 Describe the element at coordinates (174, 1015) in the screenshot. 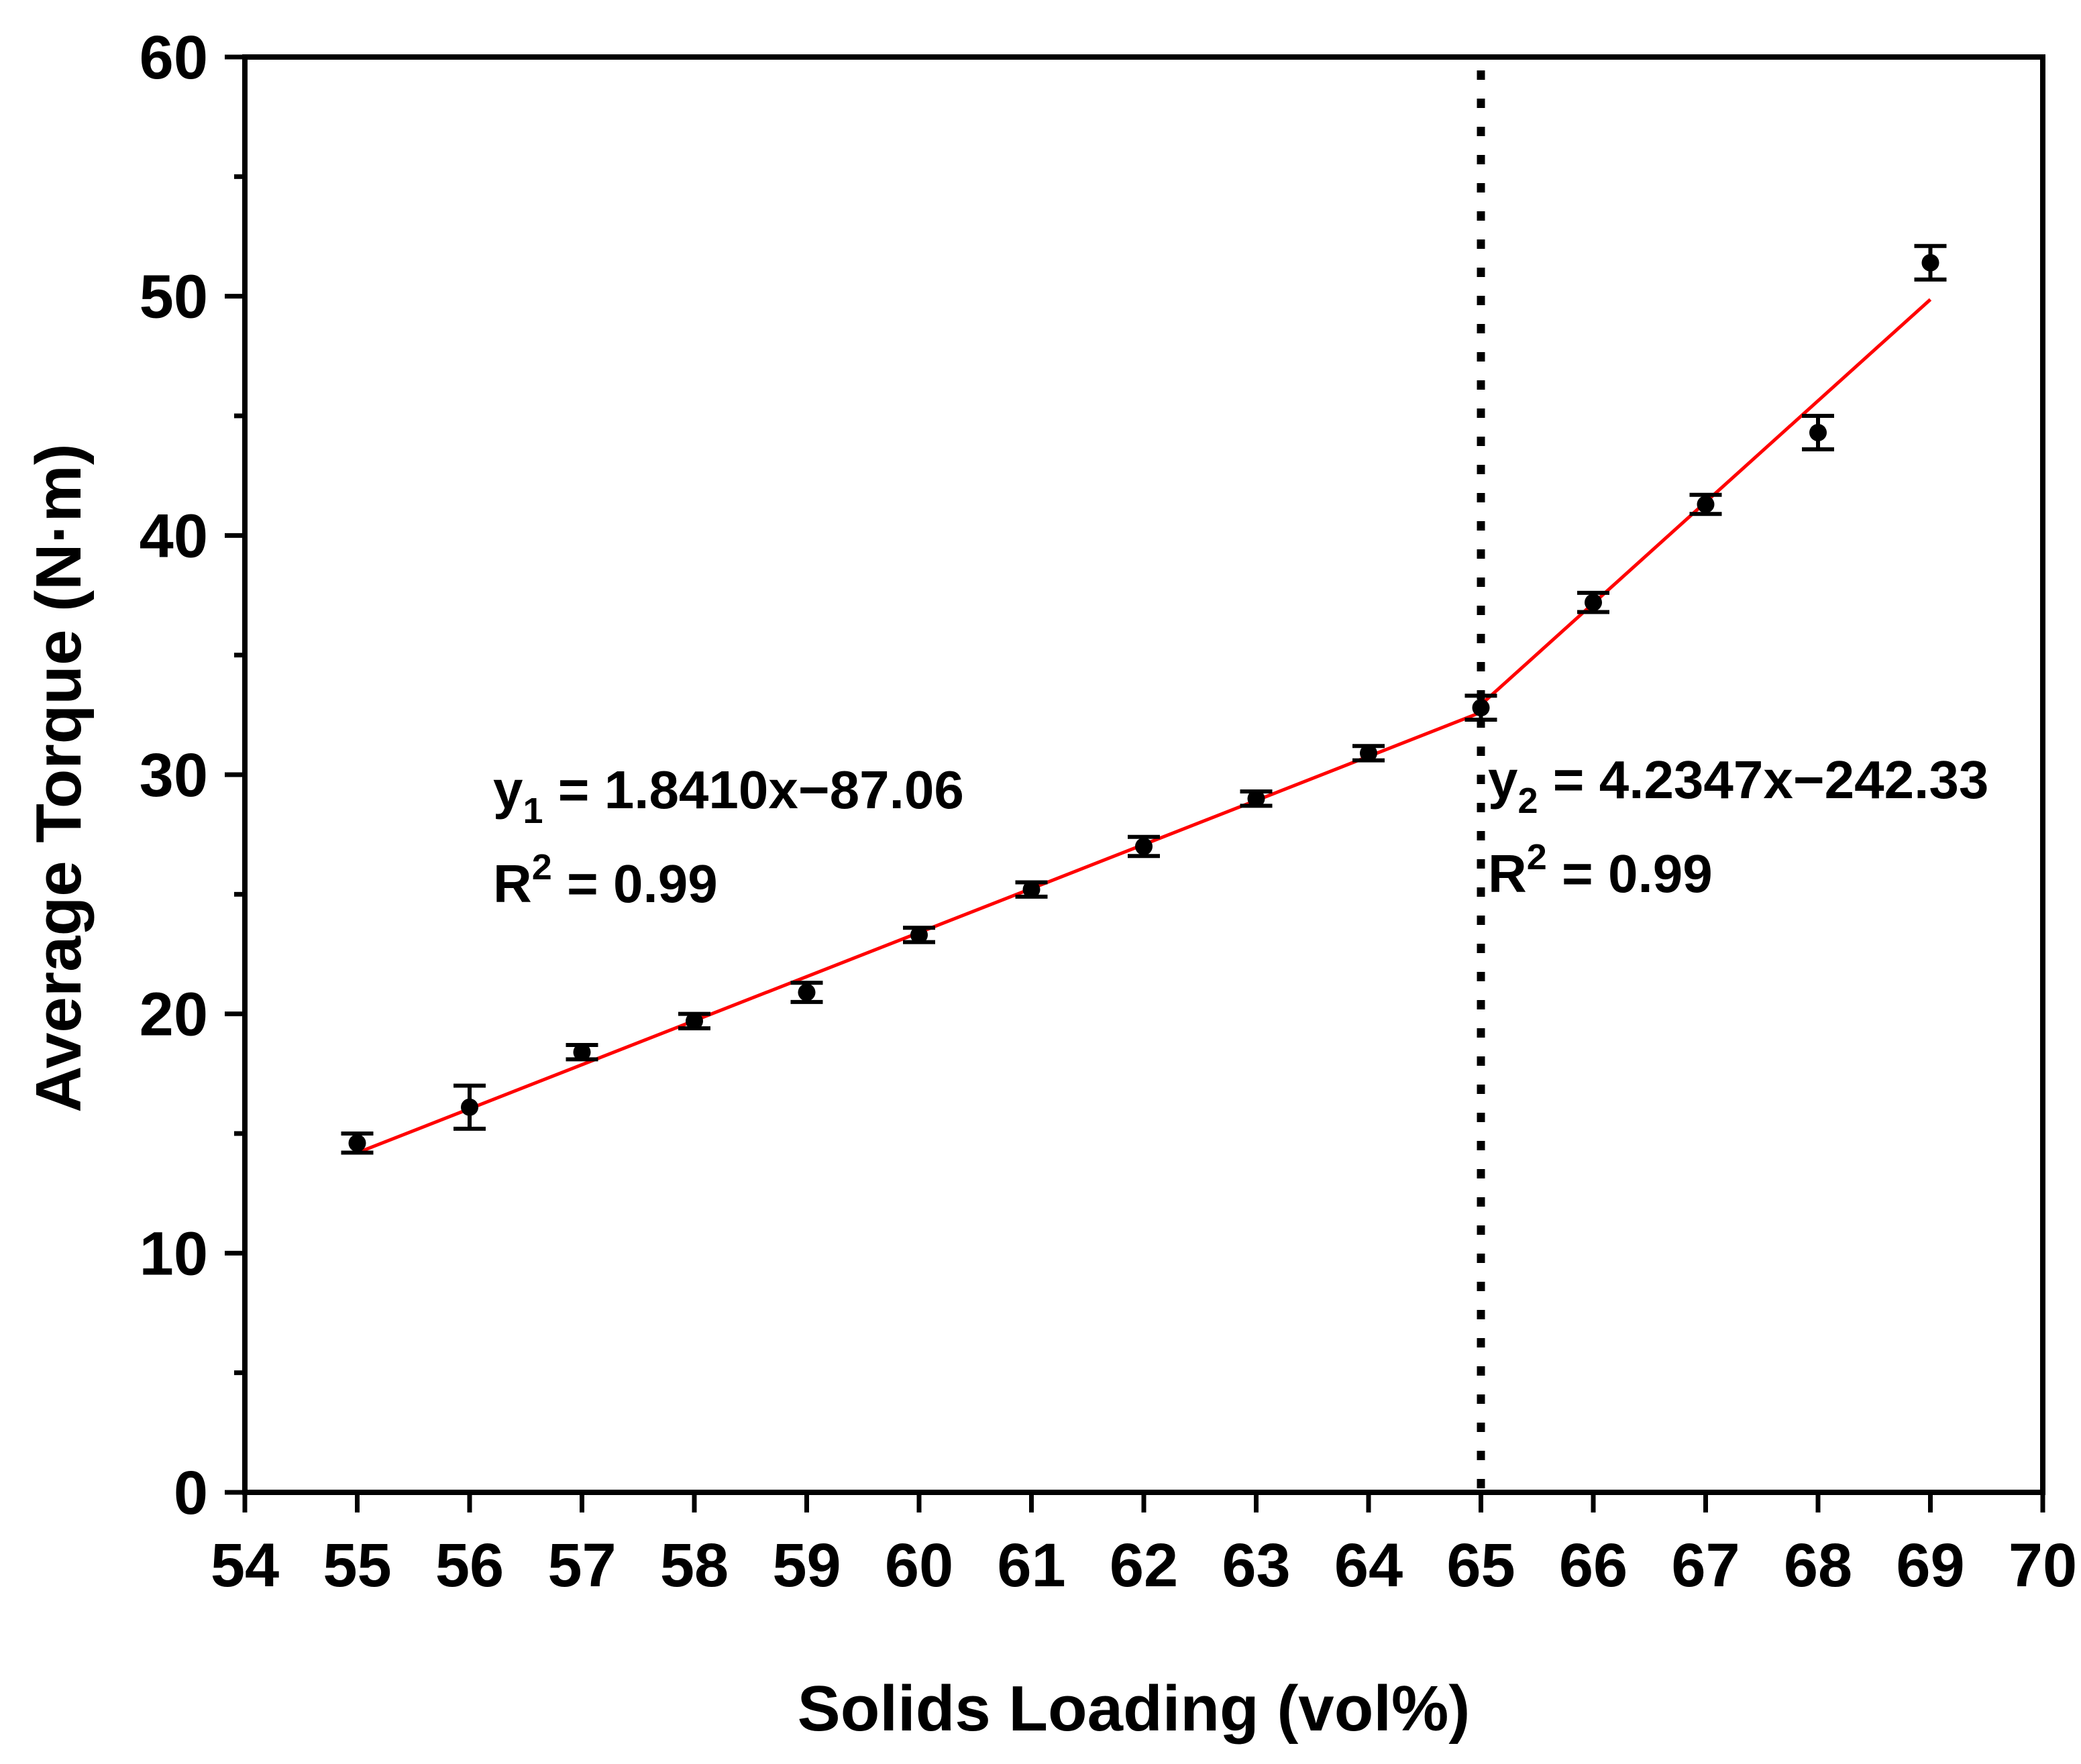

I see `y-tick-label: 20` at that location.